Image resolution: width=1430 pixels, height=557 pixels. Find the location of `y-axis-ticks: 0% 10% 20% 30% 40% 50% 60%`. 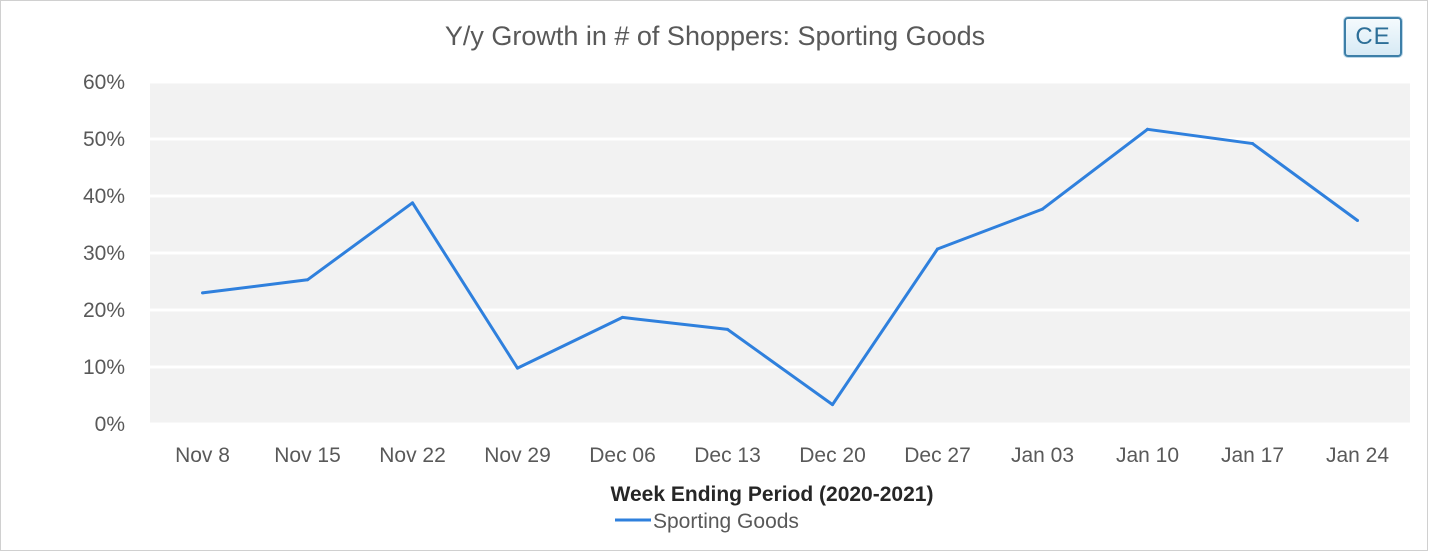

y-axis-ticks: 0% 10% 20% 30% 40% 50% 60% is located at coordinates (104, 253).